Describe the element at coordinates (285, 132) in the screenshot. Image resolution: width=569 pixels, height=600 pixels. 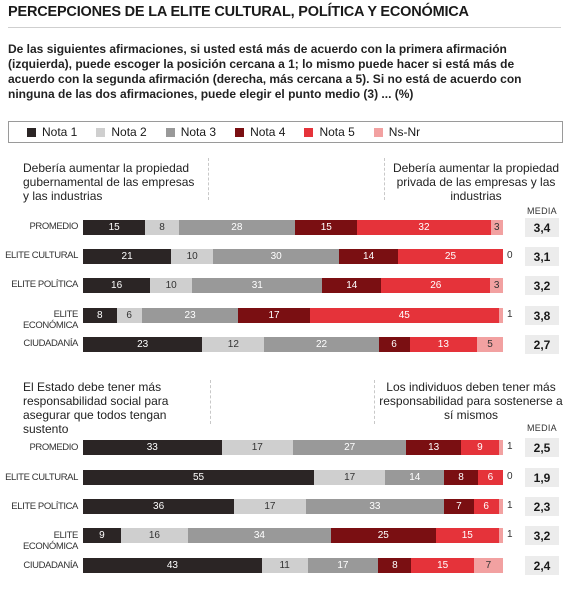
I see `legend: Nota 1 Nota 2 Nota 3 Nota 4 Nota 5 Ns-Nr` at that location.